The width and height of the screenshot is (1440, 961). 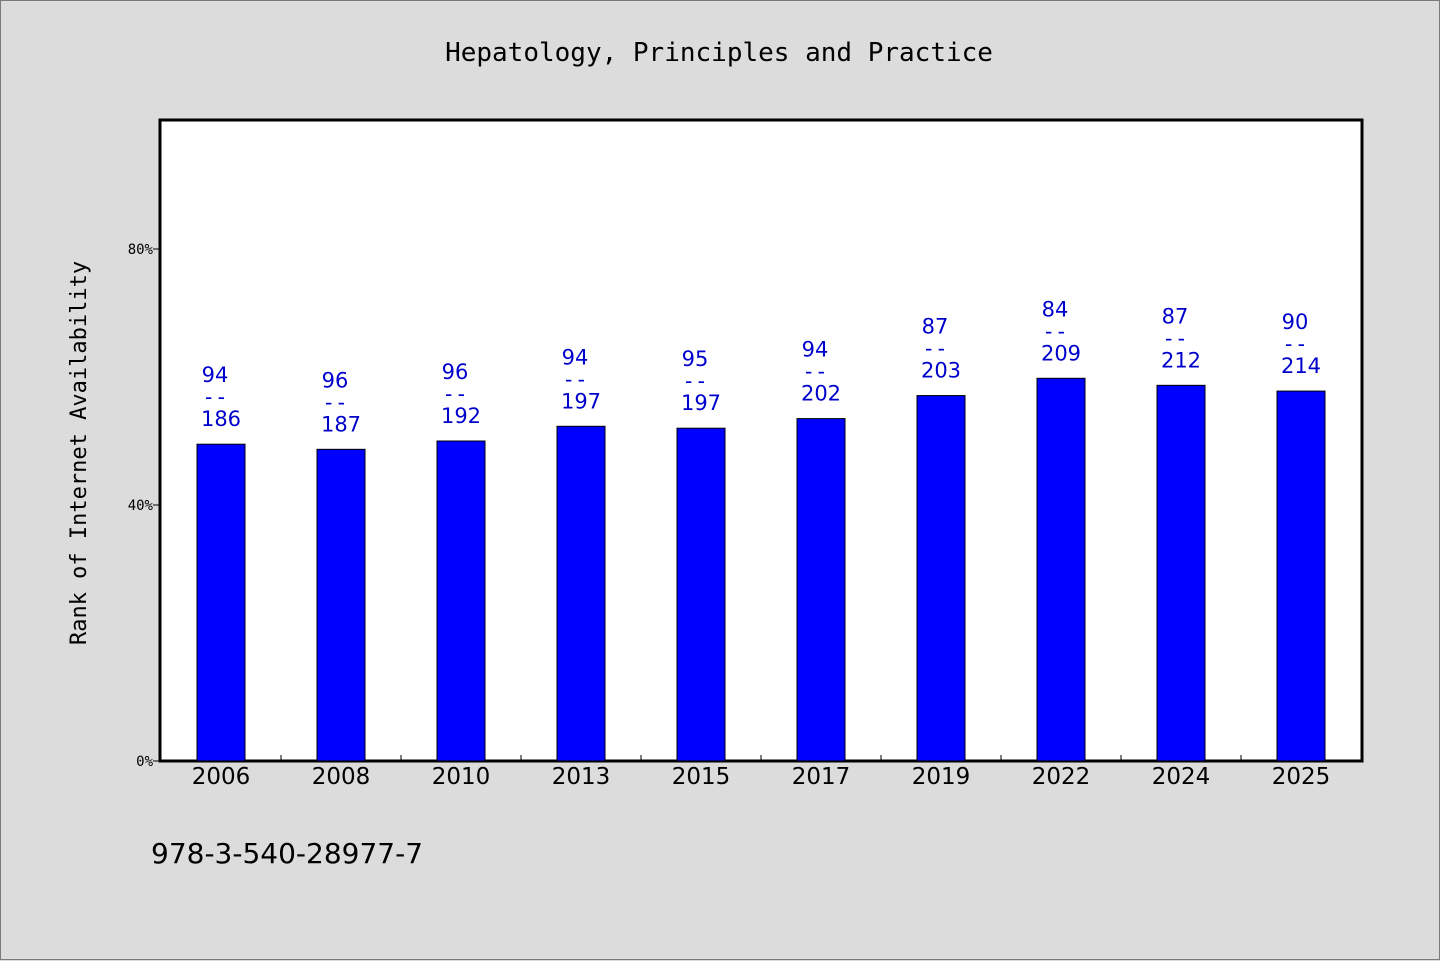 I want to click on y-tick-label: 40%, so click(x=141, y=506).